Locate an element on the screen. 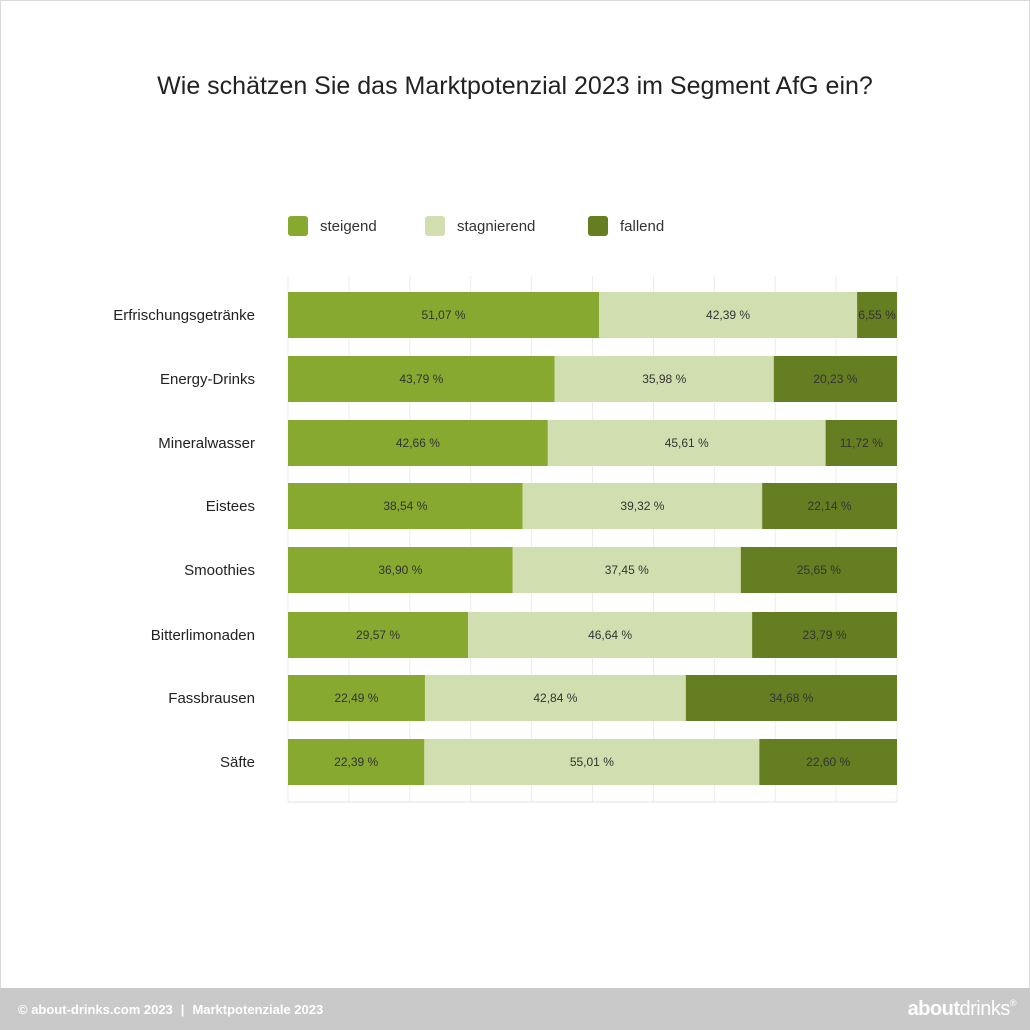  bar-value-label: 55,01 % is located at coordinates (592, 762).